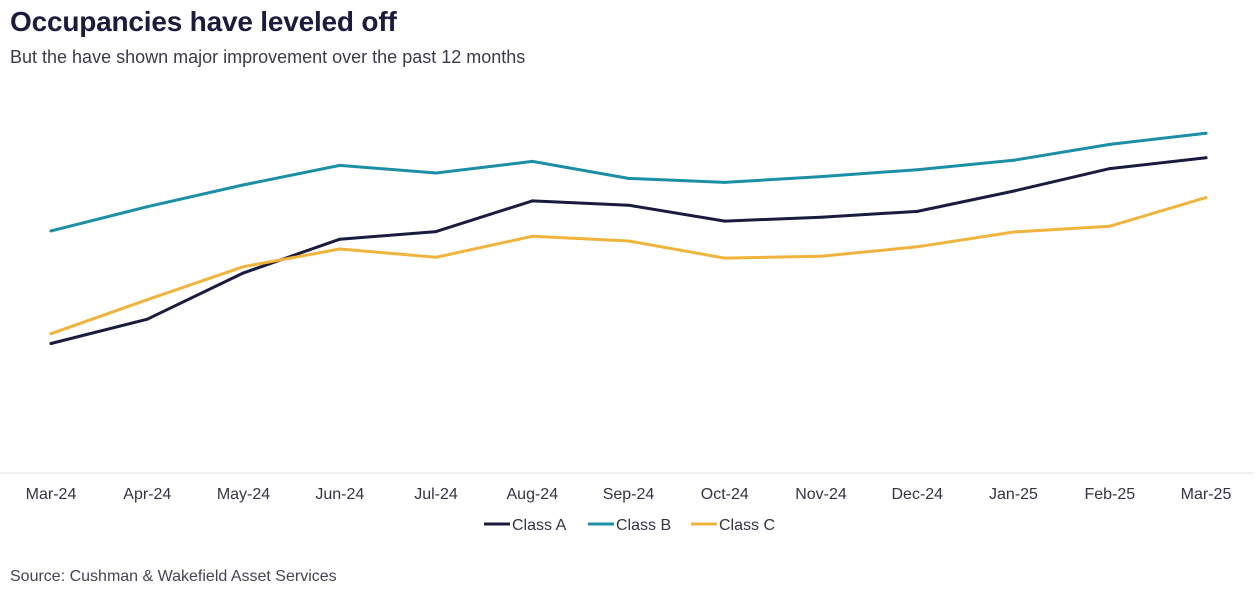  Describe the element at coordinates (725, 494) in the screenshot. I see `x-tick-label: Oct-24` at that location.